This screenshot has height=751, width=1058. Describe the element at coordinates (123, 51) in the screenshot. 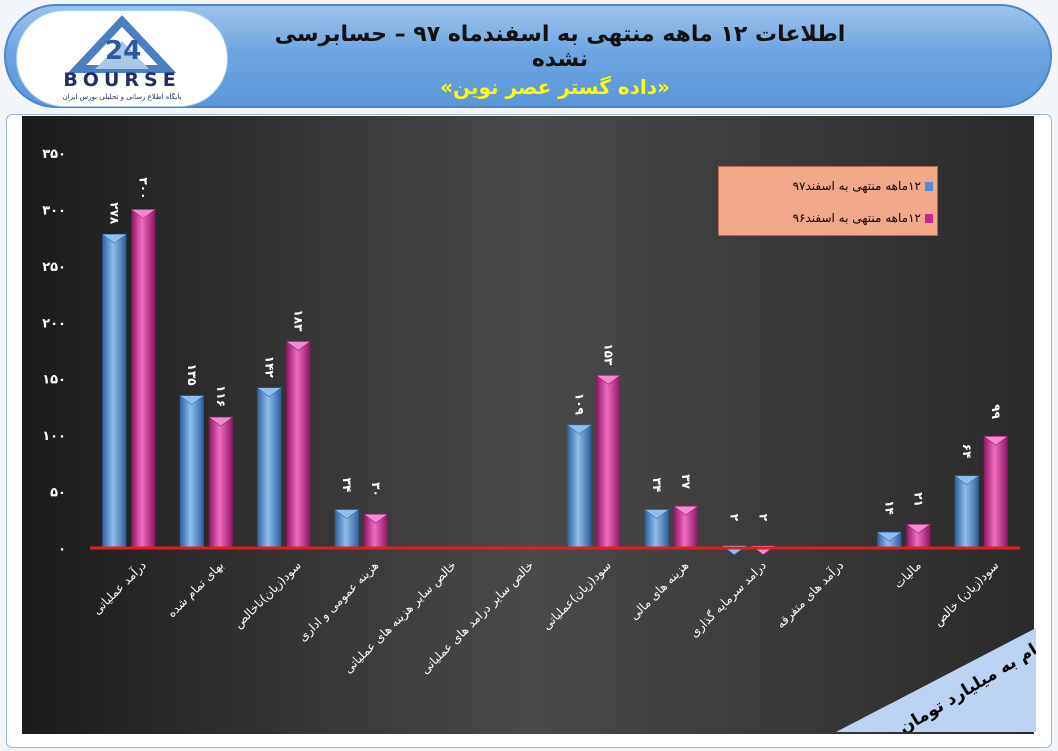

I see `logo-mark-text: 24` at that location.